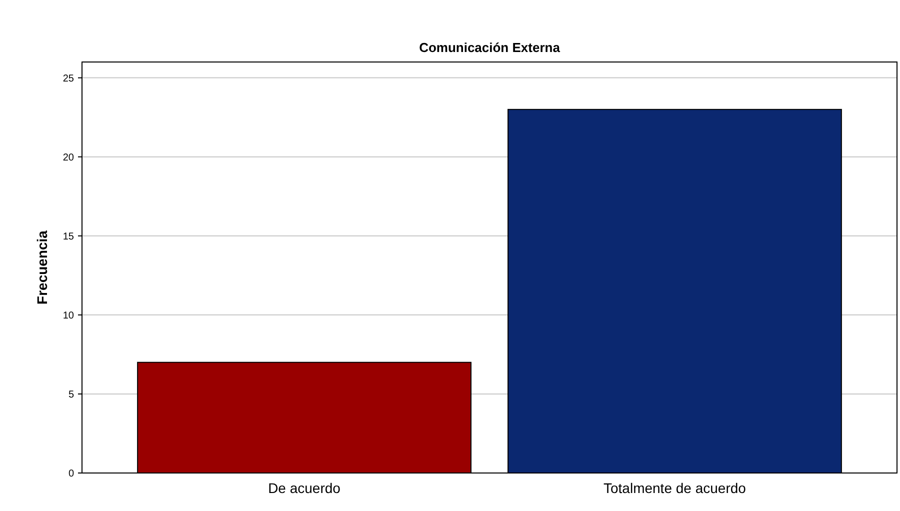 The height and width of the screenshot is (511, 900). Describe the element at coordinates (490, 47) in the screenshot. I see `chart-title: Comunicación Externa` at that location.